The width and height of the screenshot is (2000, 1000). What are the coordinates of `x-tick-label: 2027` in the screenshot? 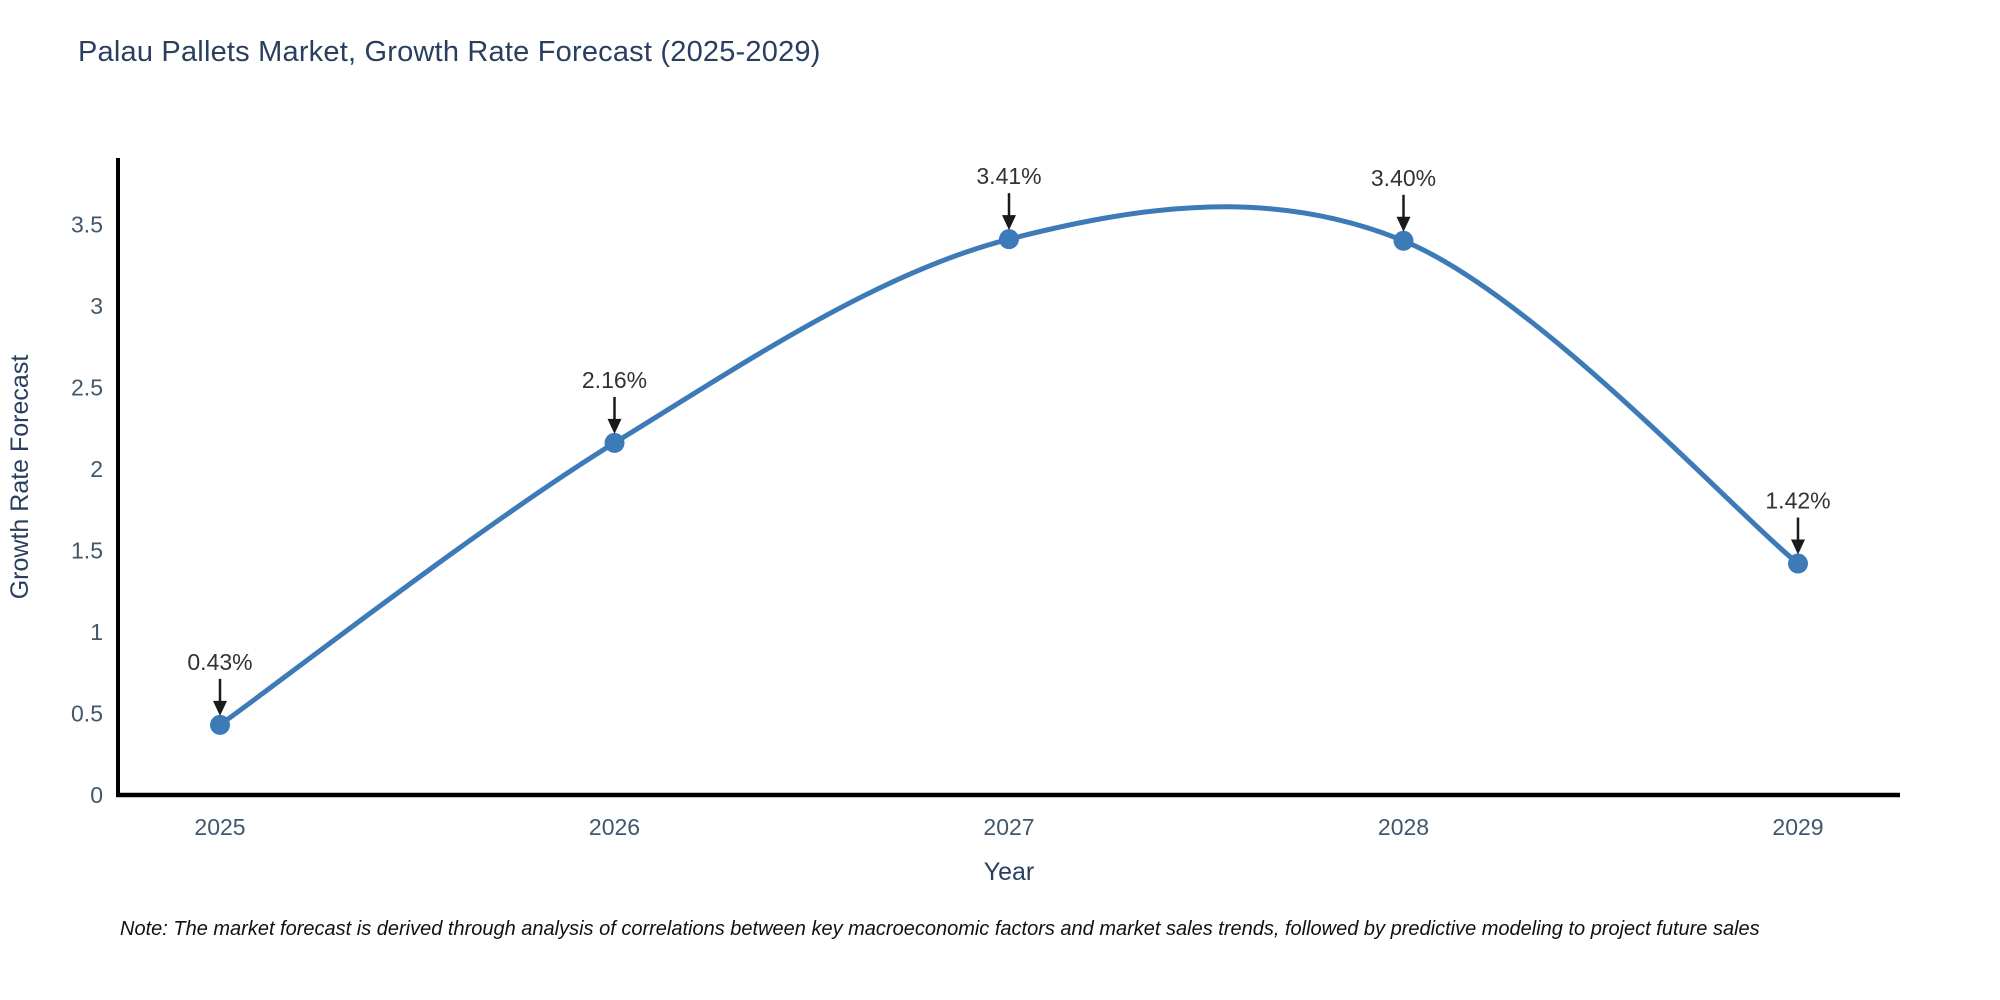 It's located at (1008, 827).